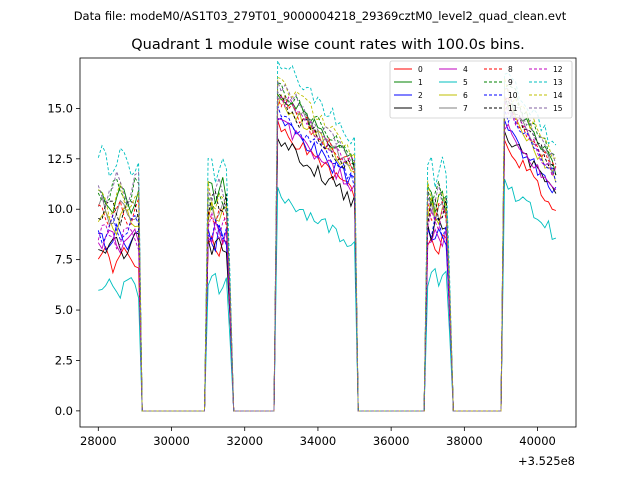  Describe the element at coordinates (558, 108) in the screenshot. I see `legend-label-15: 15` at that location.